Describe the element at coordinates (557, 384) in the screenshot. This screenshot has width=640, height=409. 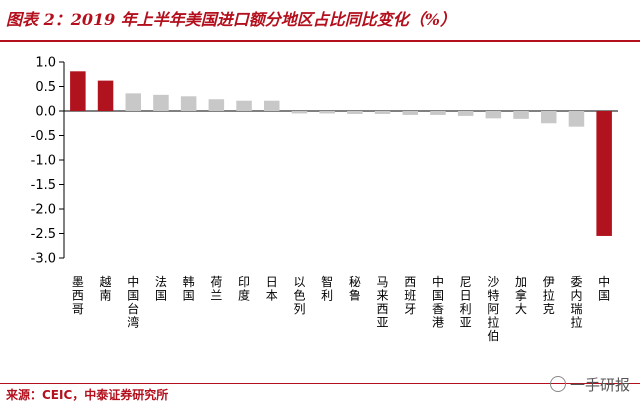
I see `wechat-icon` at that location.